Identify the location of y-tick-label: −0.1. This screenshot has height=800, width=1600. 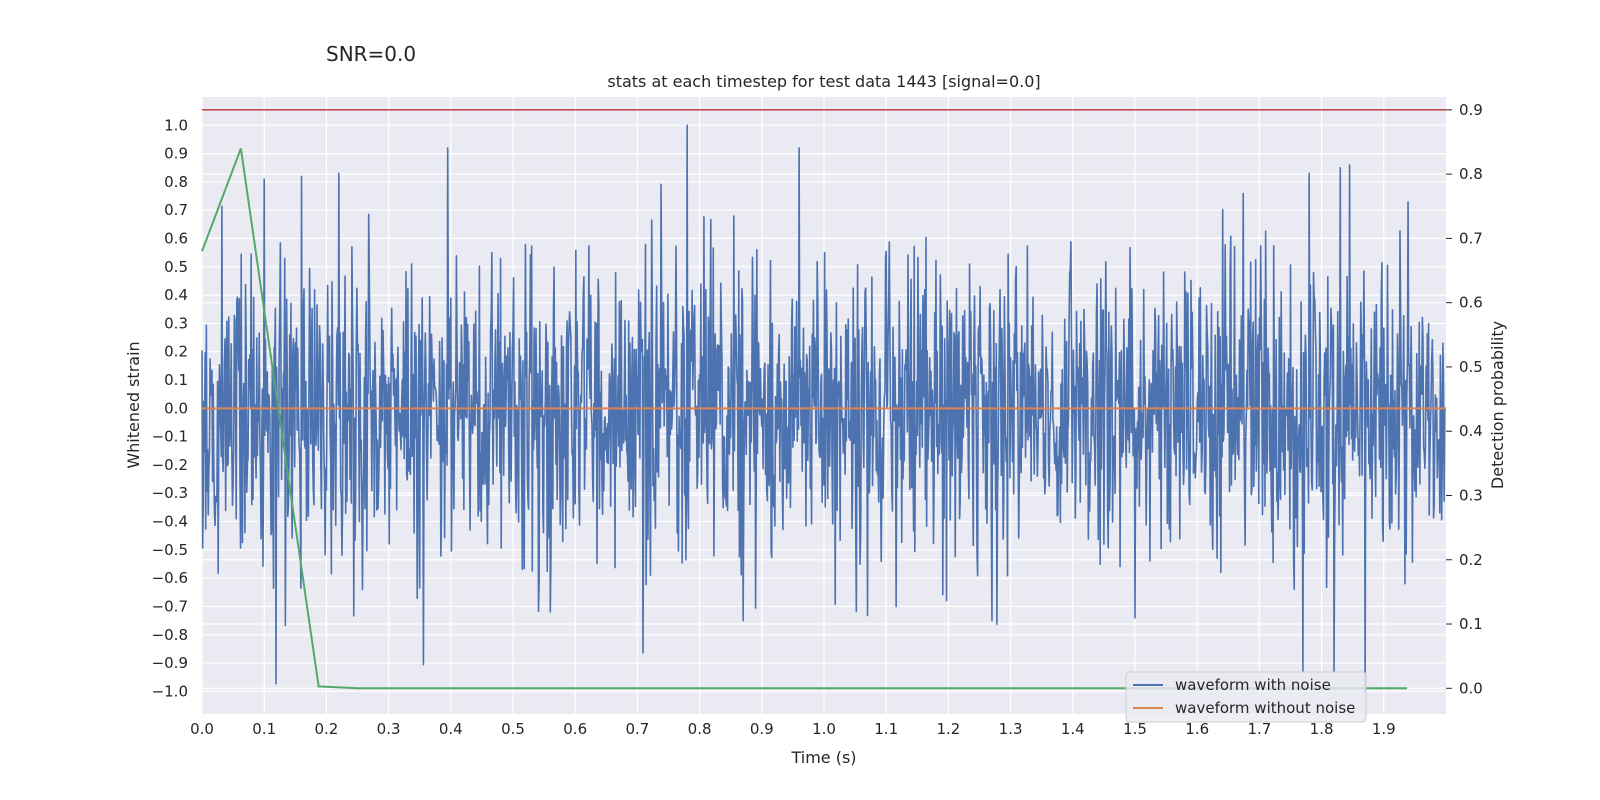
(170, 437).